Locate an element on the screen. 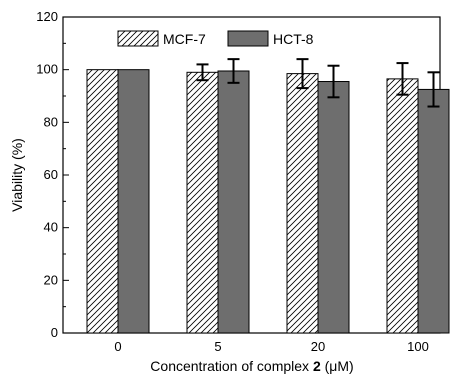  legend: MCF-7 HCT-8 is located at coordinates (215, 38).